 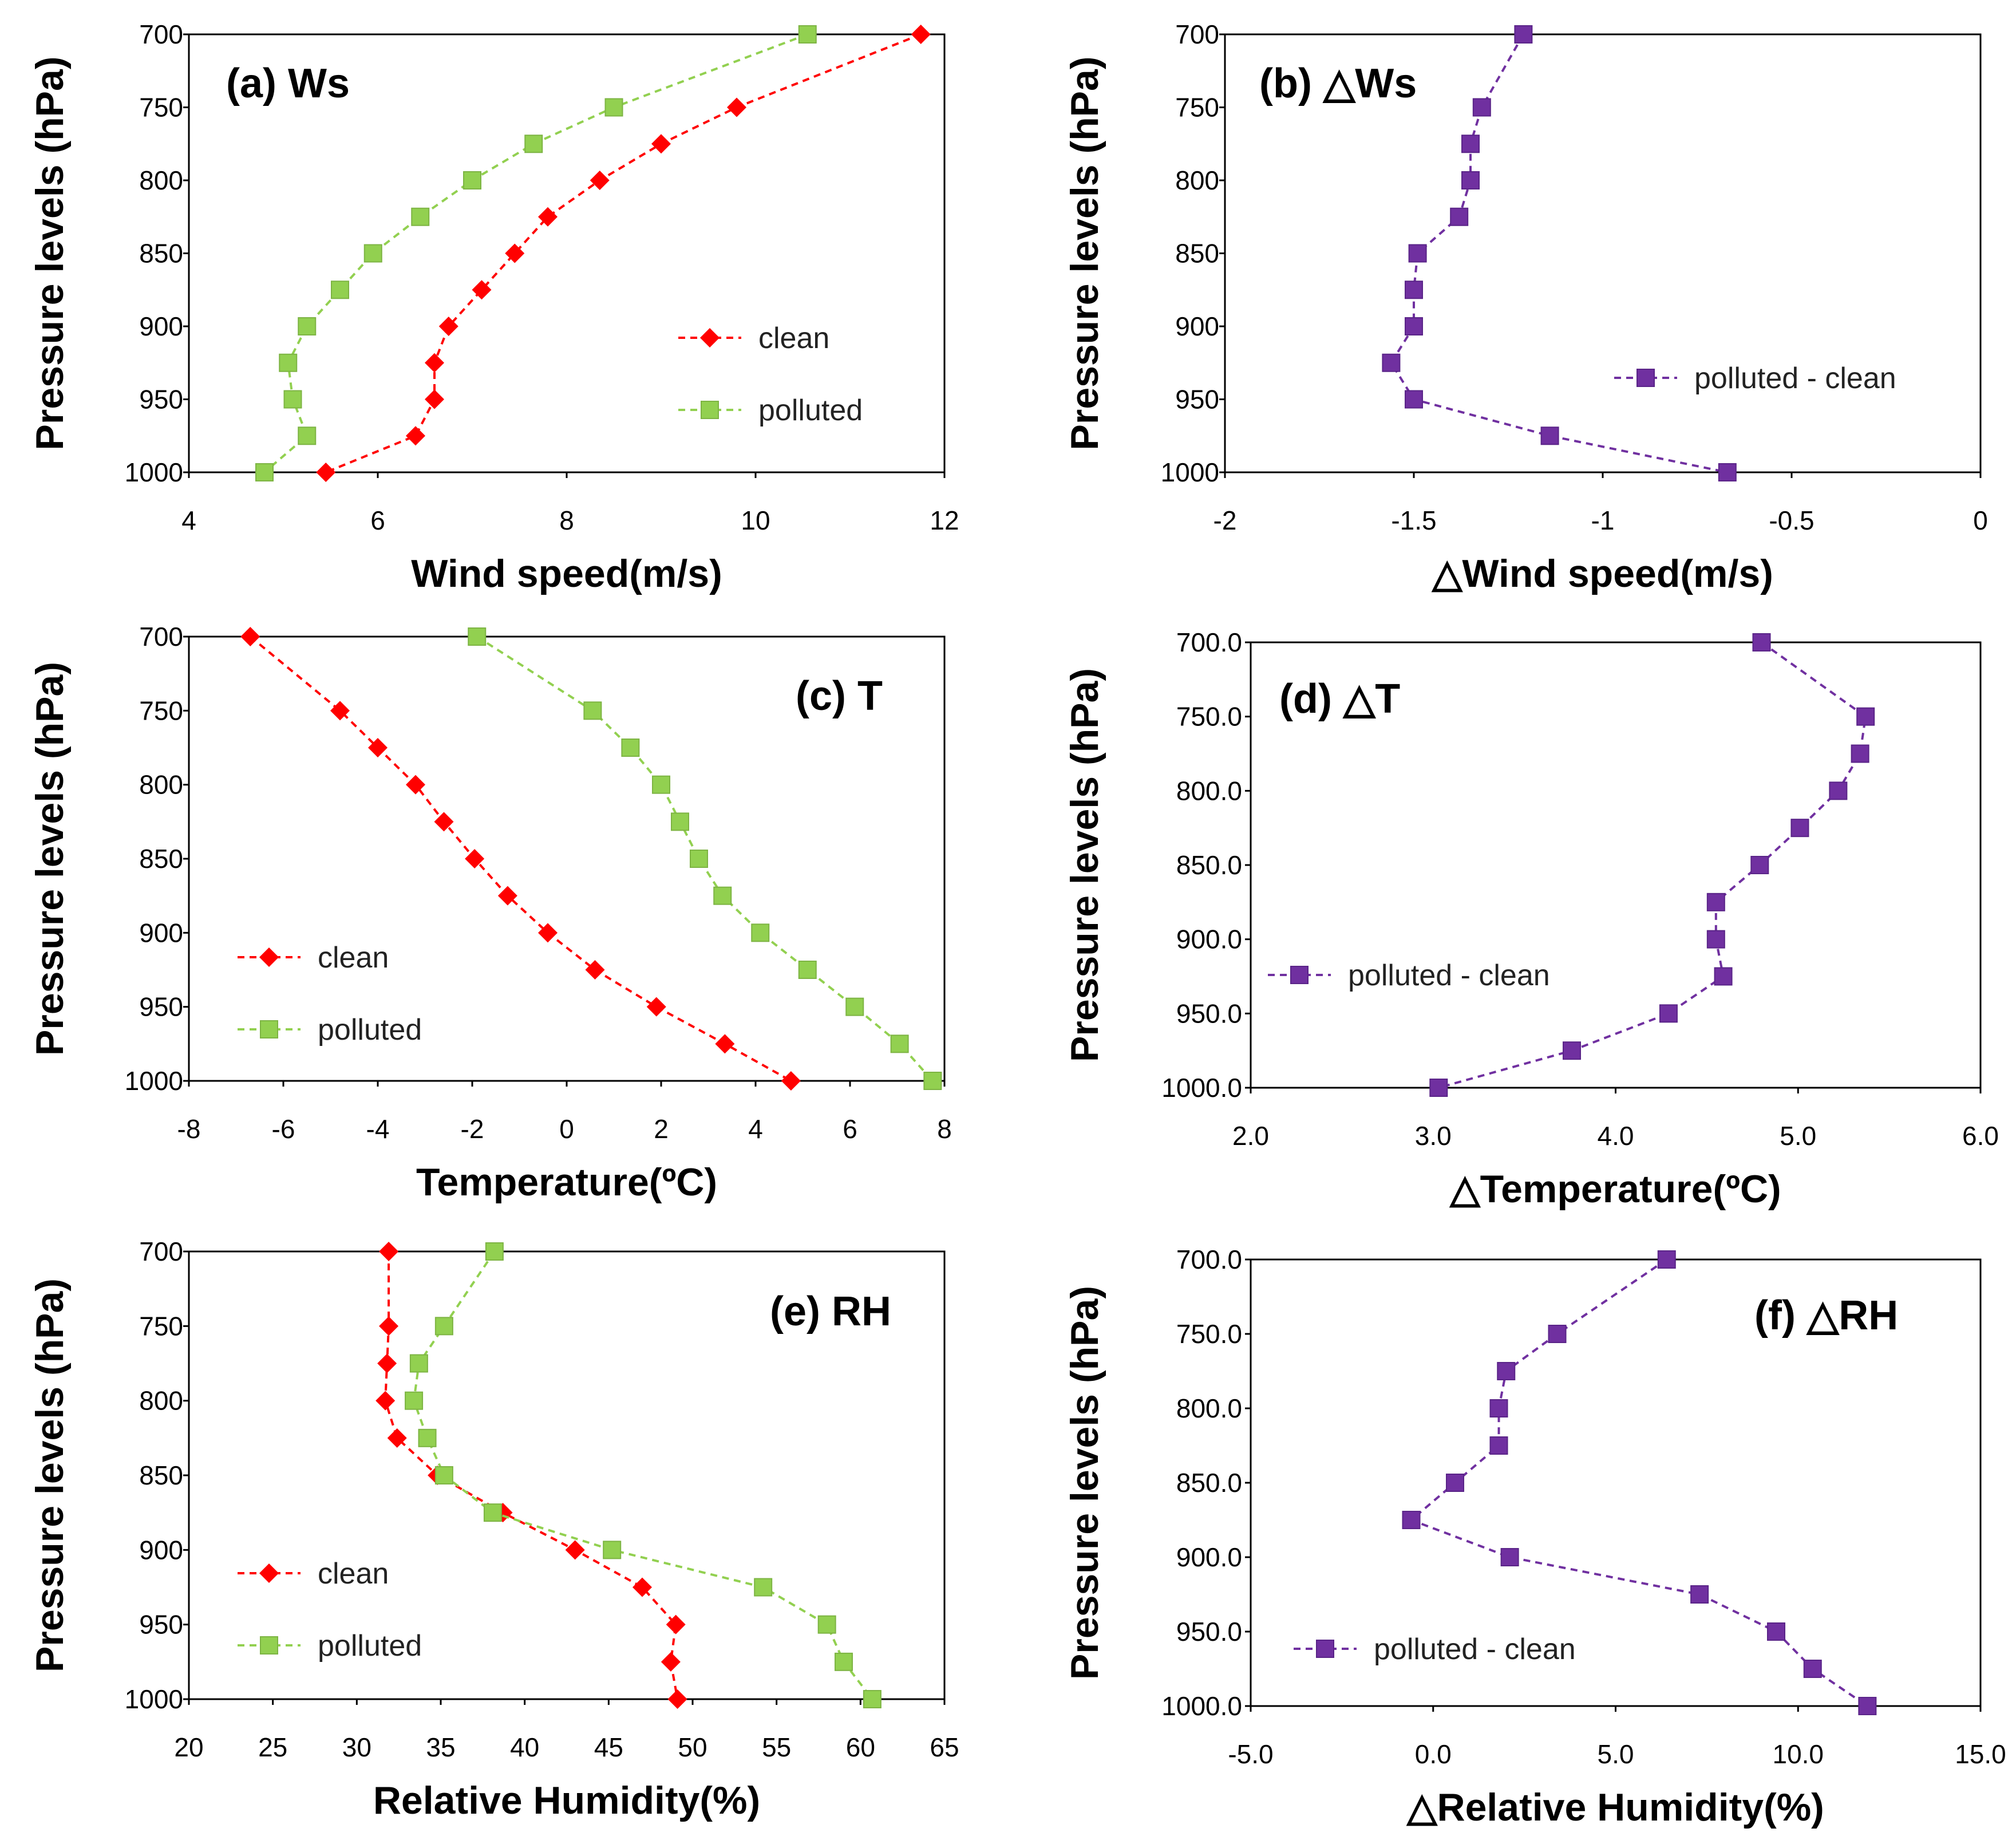 What do you see at coordinates (860, 1747) in the screenshot?
I see `x-tick-label: 60` at bounding box center [860, 1747].